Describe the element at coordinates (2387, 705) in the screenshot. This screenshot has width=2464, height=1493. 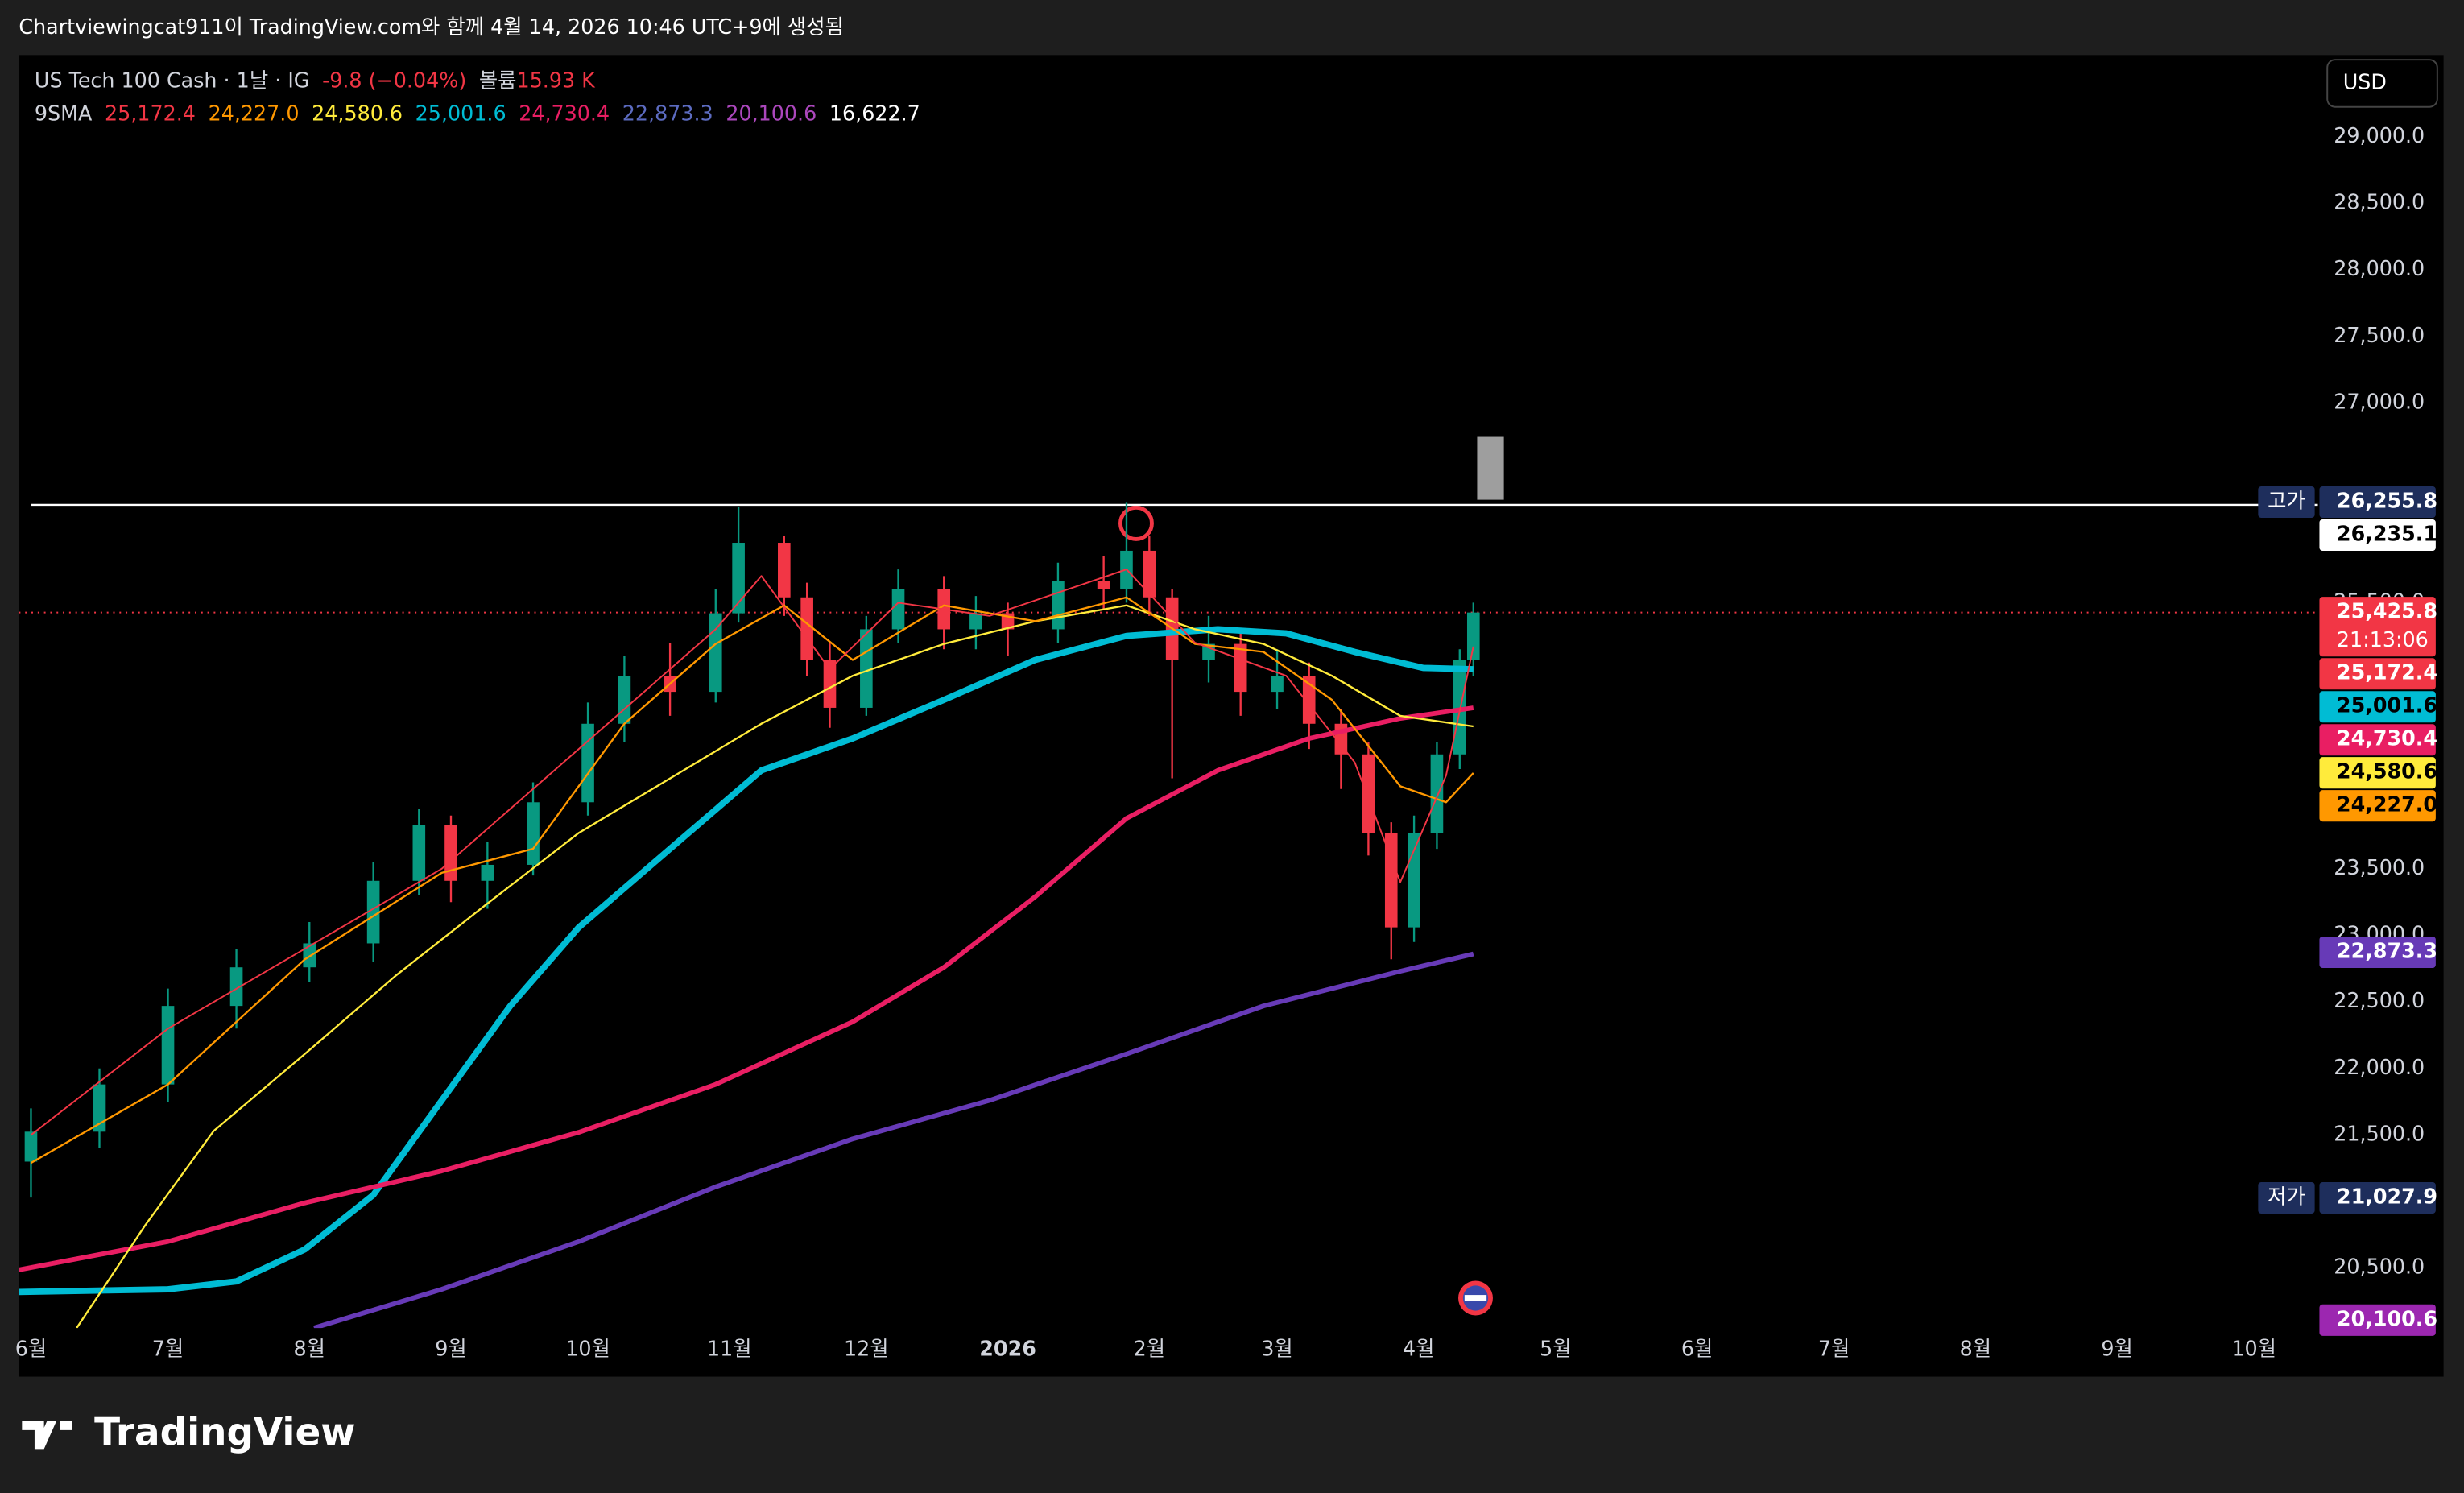
I see `price-label: 25,001.6` at that location.